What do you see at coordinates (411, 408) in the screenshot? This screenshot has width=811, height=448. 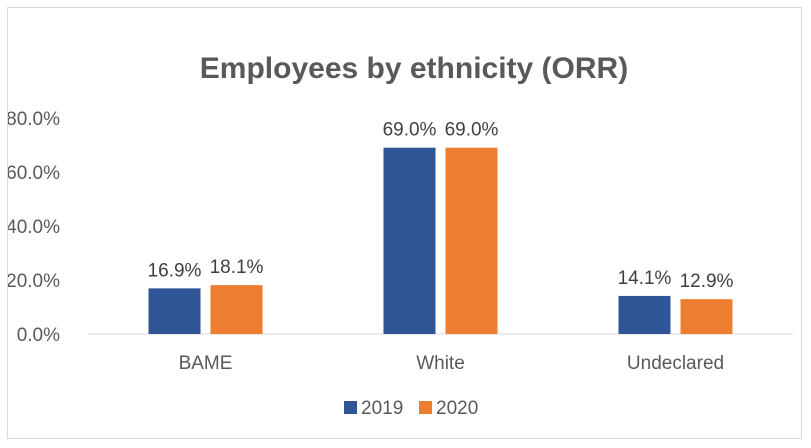 I see `legend: 2019 2020` at bounding box center [411, 408].